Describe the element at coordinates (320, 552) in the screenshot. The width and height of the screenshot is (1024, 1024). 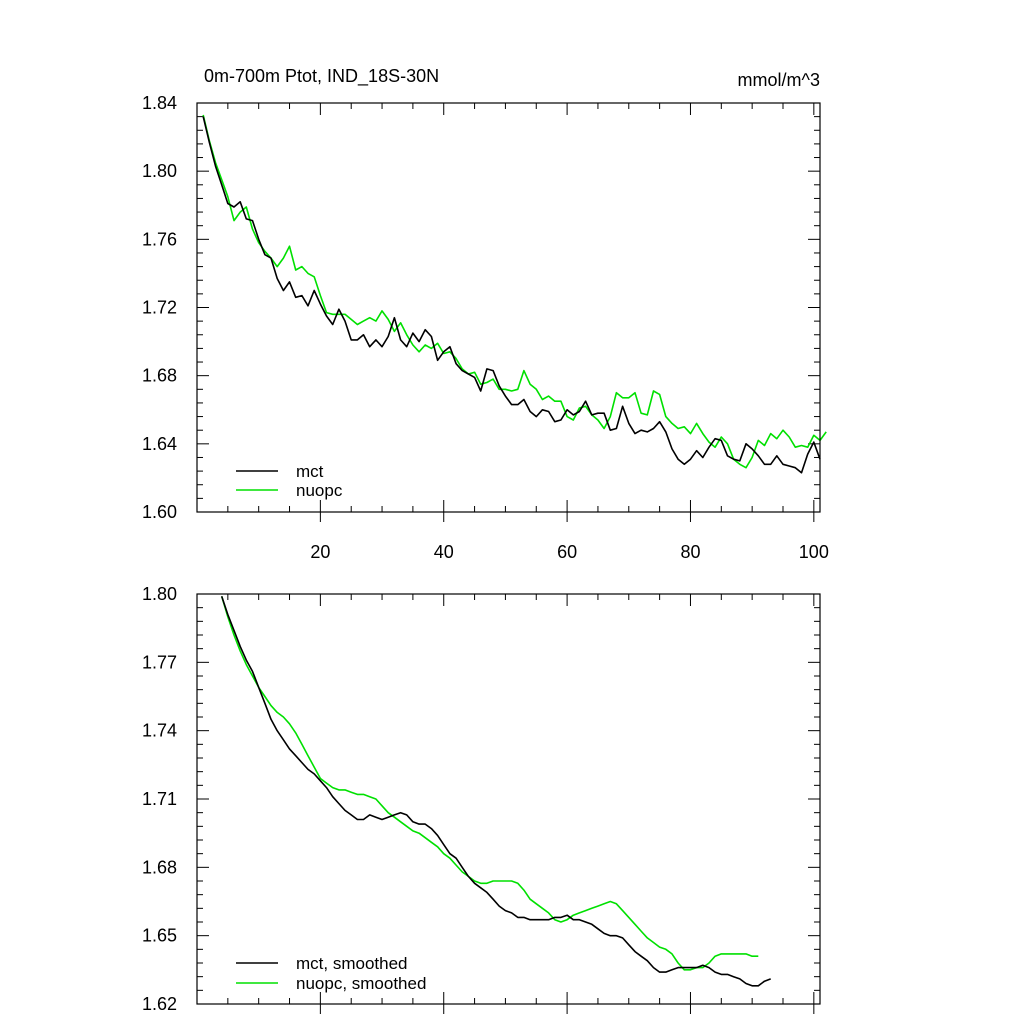
I see `x-tick-label: 20` at that location.